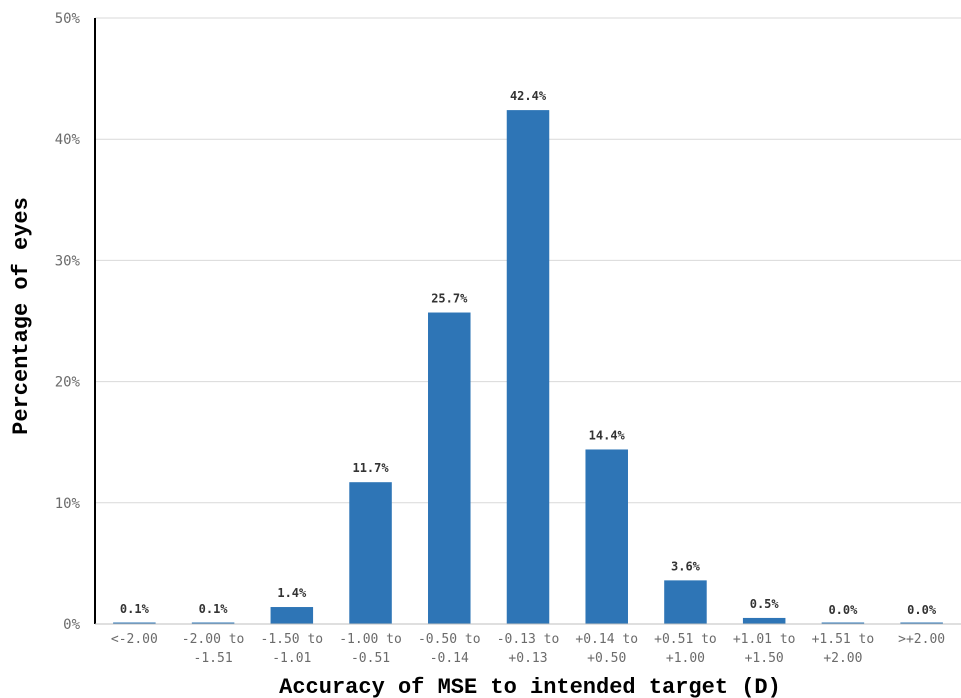 Image resolution: width=961 pixels, height=698 pixels. What do you see at coordinates (68, 19) in the screenshot?
I see `y-tick-label: 50%` at bounding box center [68, 19].